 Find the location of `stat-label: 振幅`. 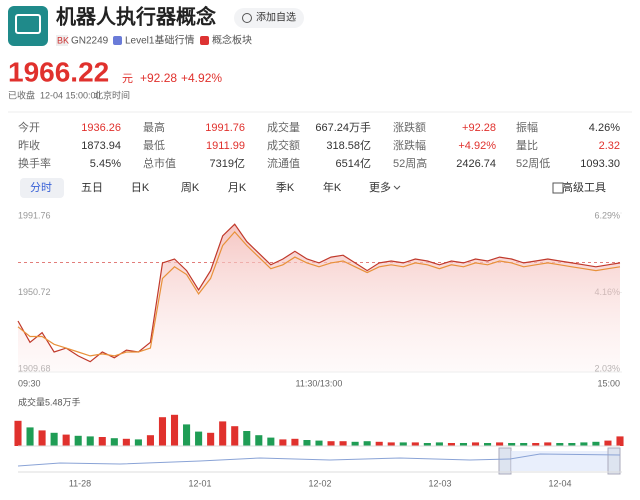

stat-label: 振幅 is located at coordinates (527, 127).